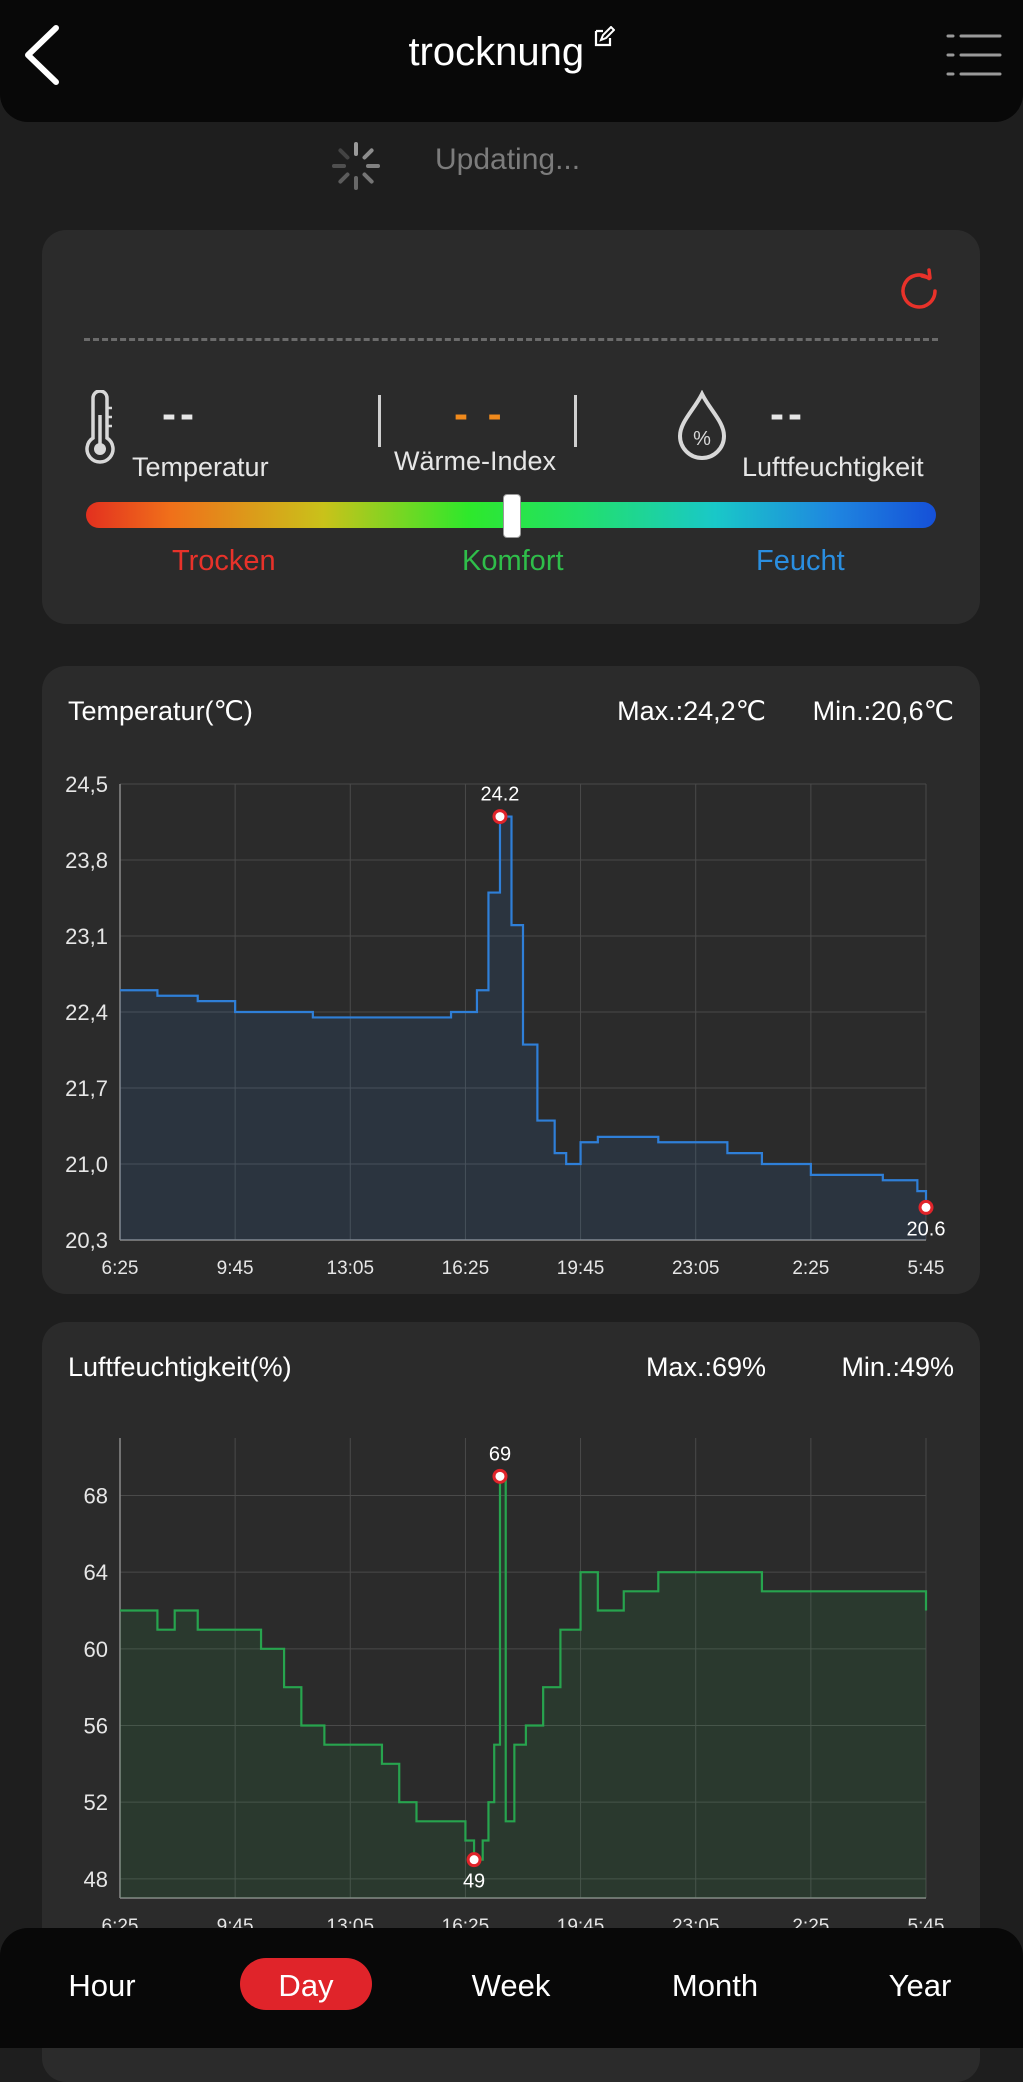 This screenshot has width=1023, height=2082. Describe the element at coordinates (86, 1012) in the screenshot. I see `y-tick-label: 22,4` at that location.